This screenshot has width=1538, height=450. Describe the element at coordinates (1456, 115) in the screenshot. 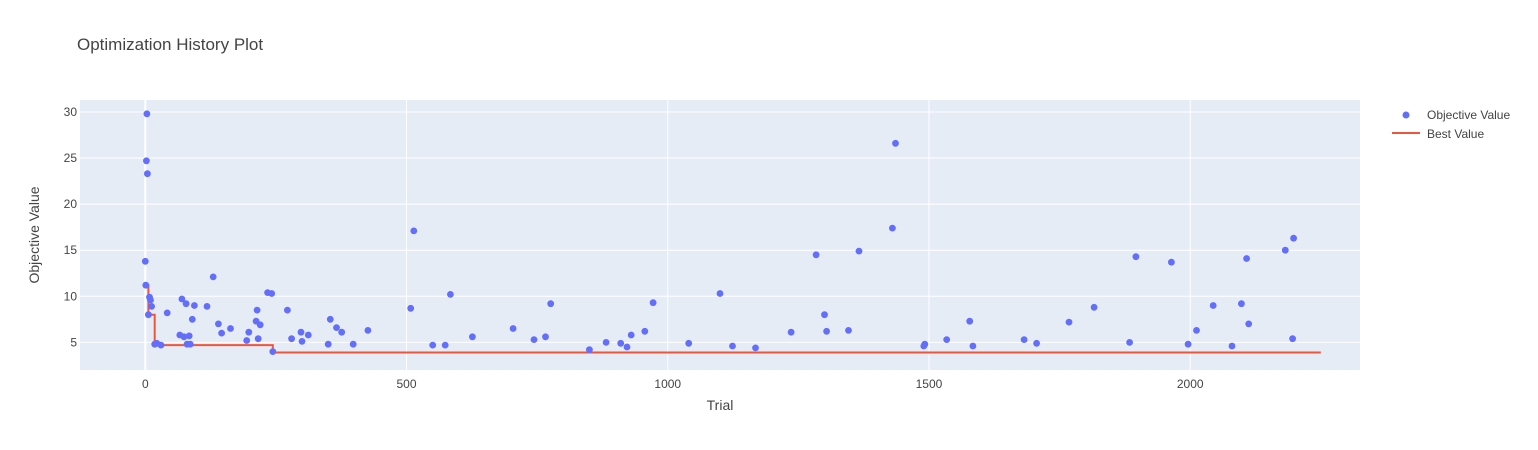

I see `legend-item-objective-value: Objective Value` at that location.